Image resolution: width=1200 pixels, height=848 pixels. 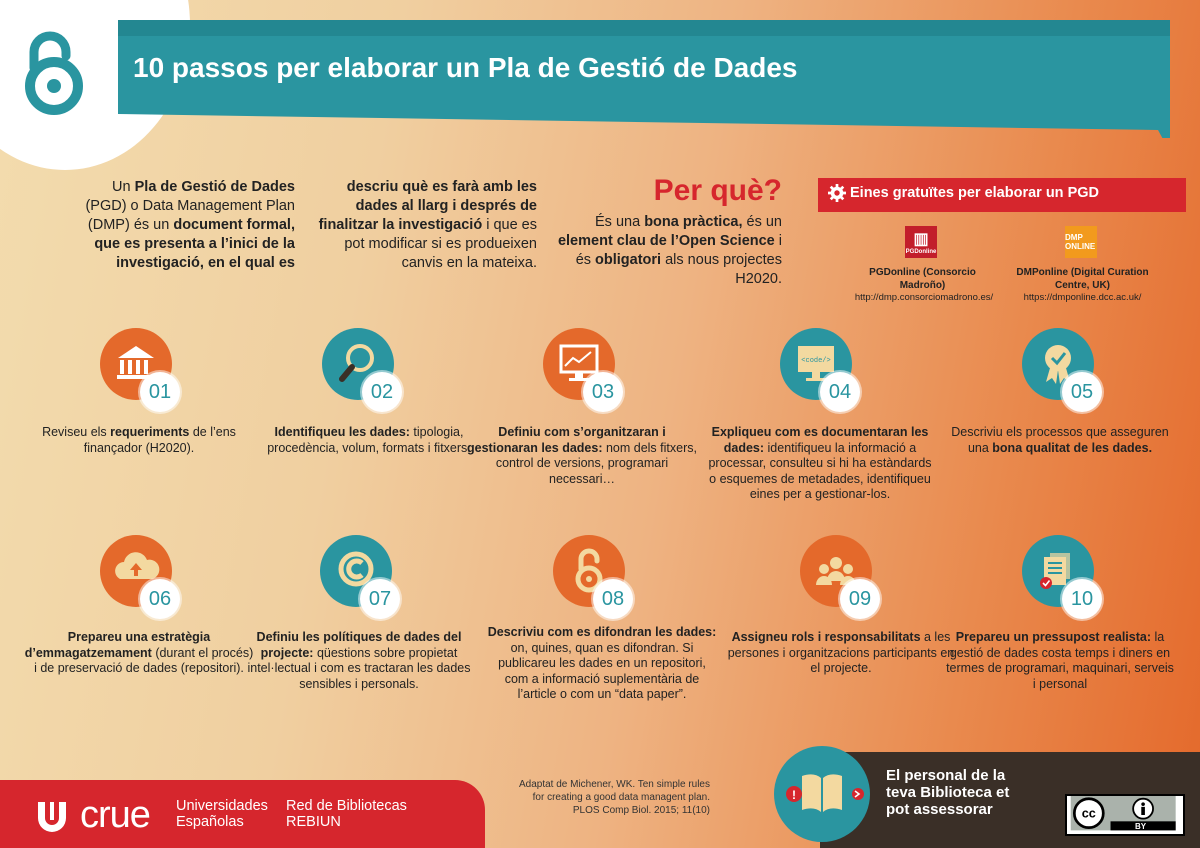 What do you see at coordinates (1141, 826) in the screenshot?
I see `cc-by-label: BY` at bounding box center [1141, 826].